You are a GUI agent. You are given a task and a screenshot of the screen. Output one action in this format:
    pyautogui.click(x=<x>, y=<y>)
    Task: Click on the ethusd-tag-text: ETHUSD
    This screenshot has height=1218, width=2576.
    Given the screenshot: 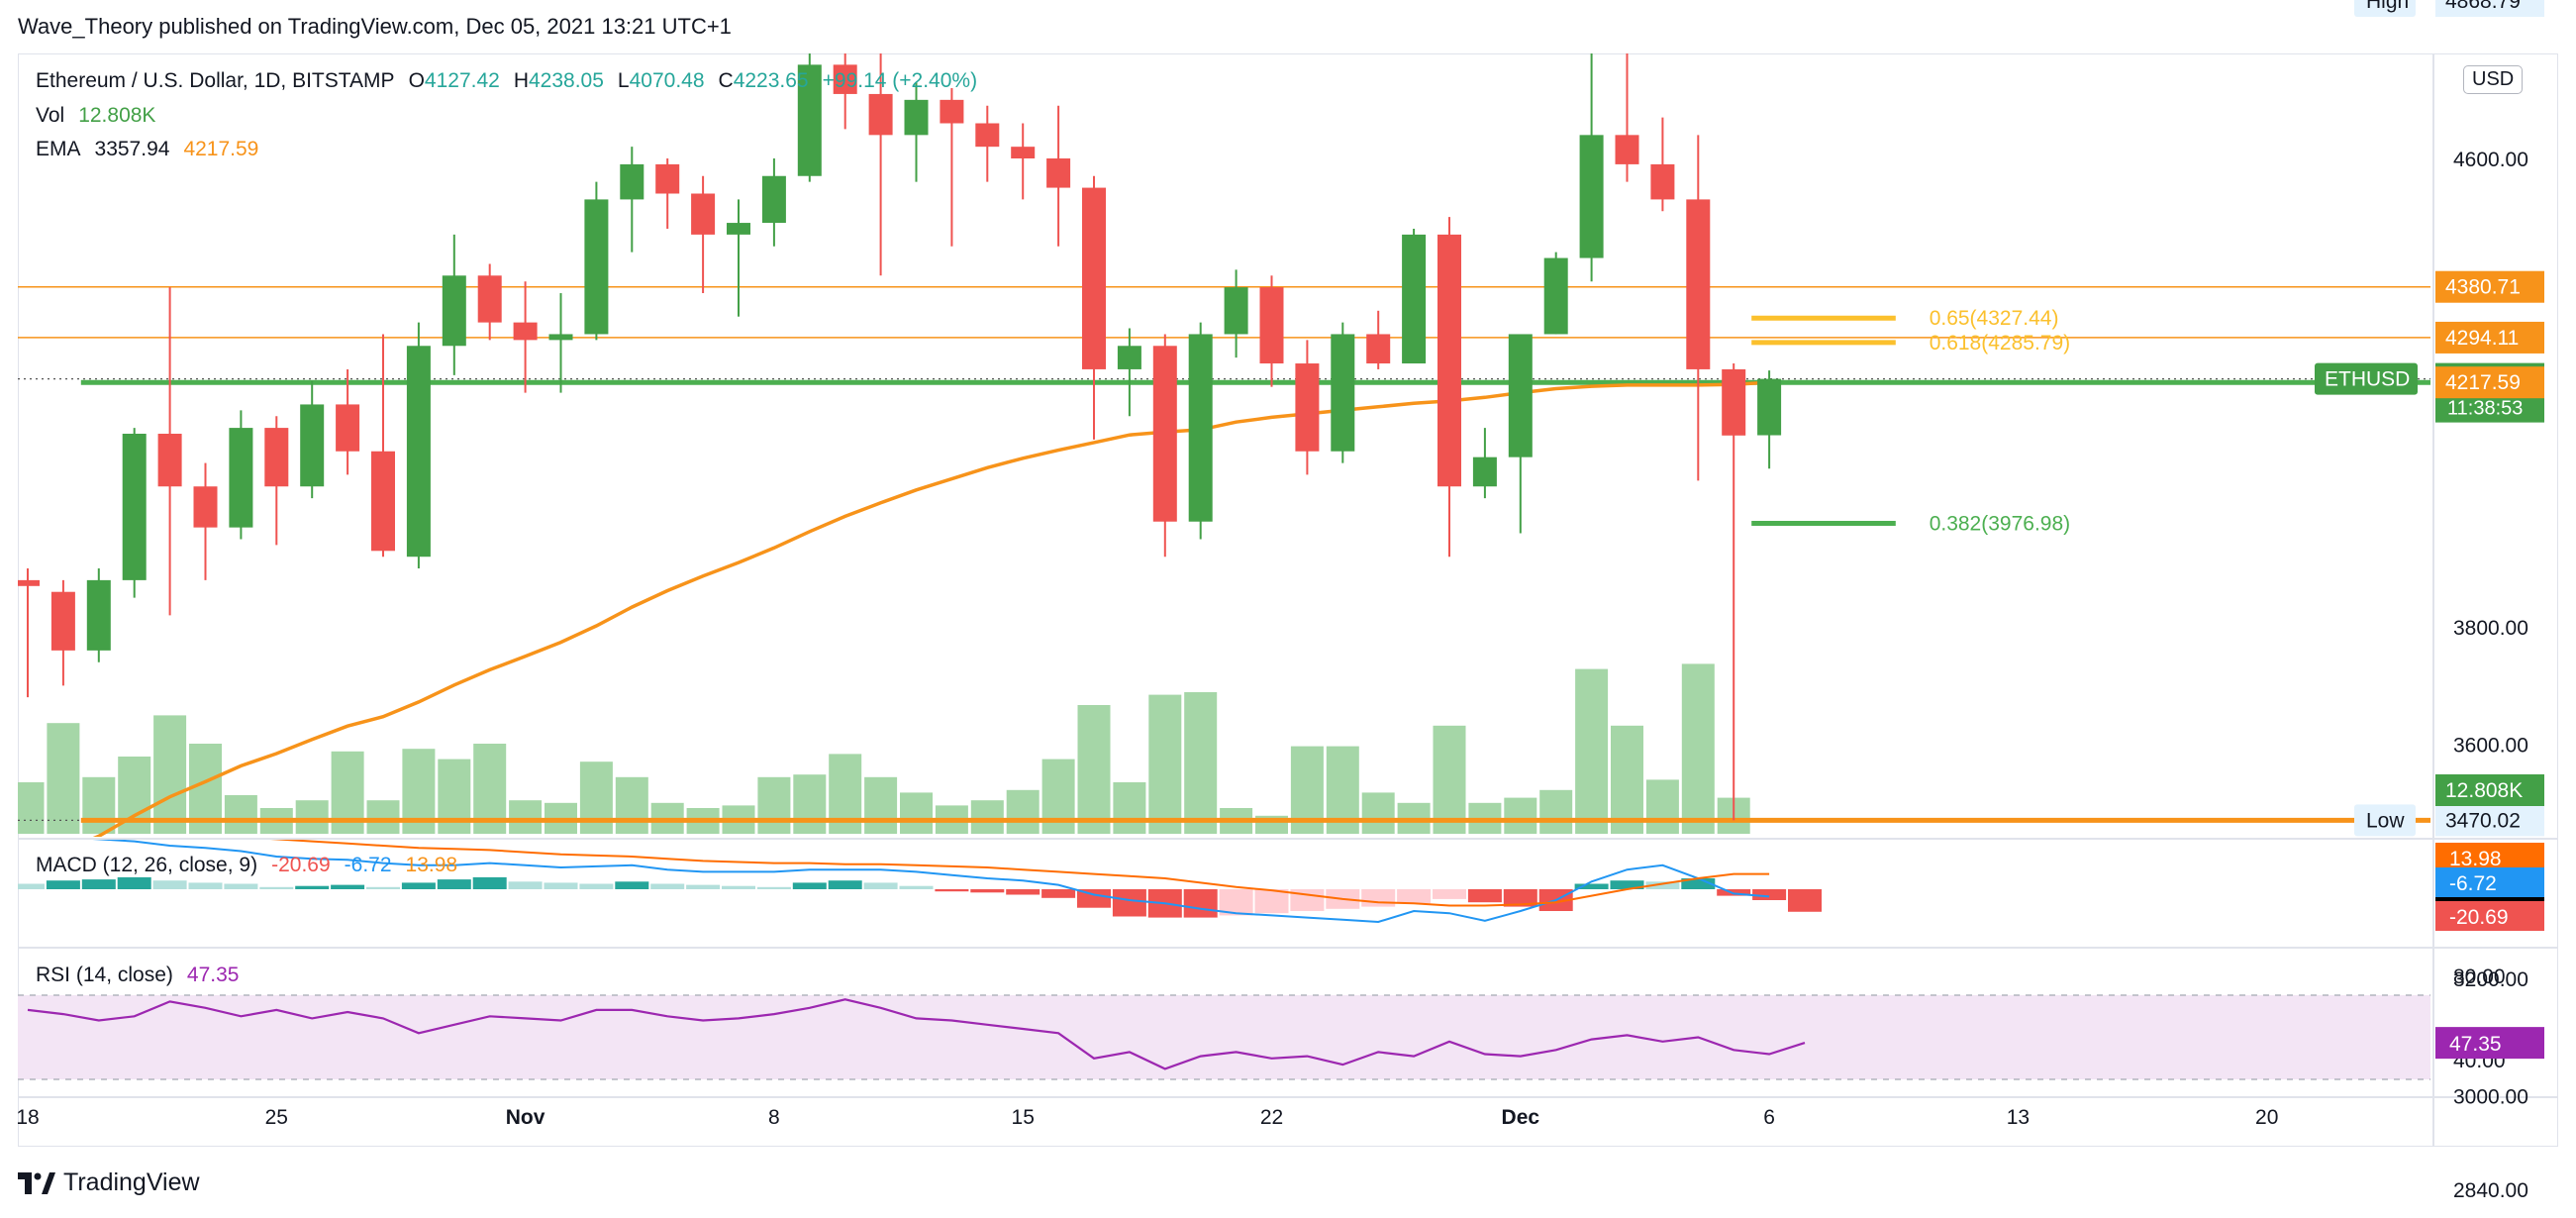 What is the action you would take?
    pyautogui.click(x=2368, y=379)
    